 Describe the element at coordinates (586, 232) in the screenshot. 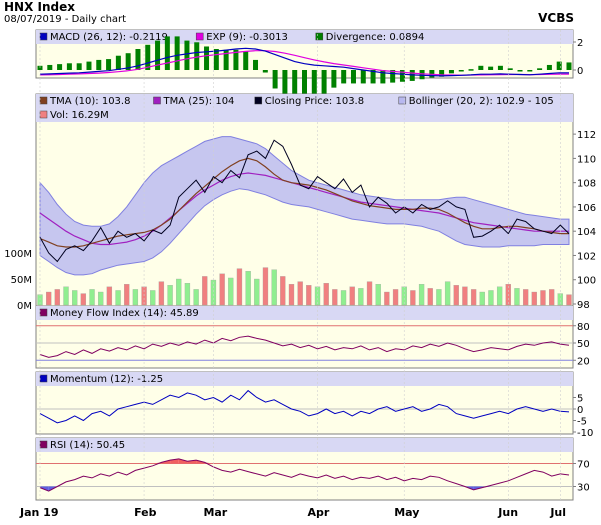

I see `price-ytick-label: 104` at that location.